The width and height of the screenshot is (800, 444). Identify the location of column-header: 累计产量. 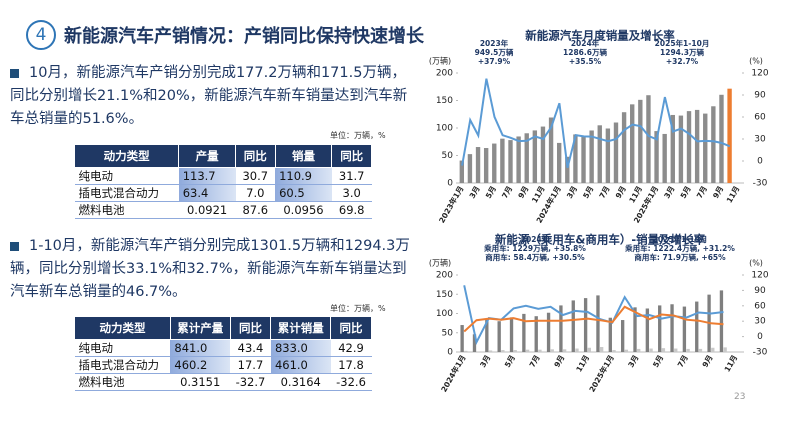
(200, 328).